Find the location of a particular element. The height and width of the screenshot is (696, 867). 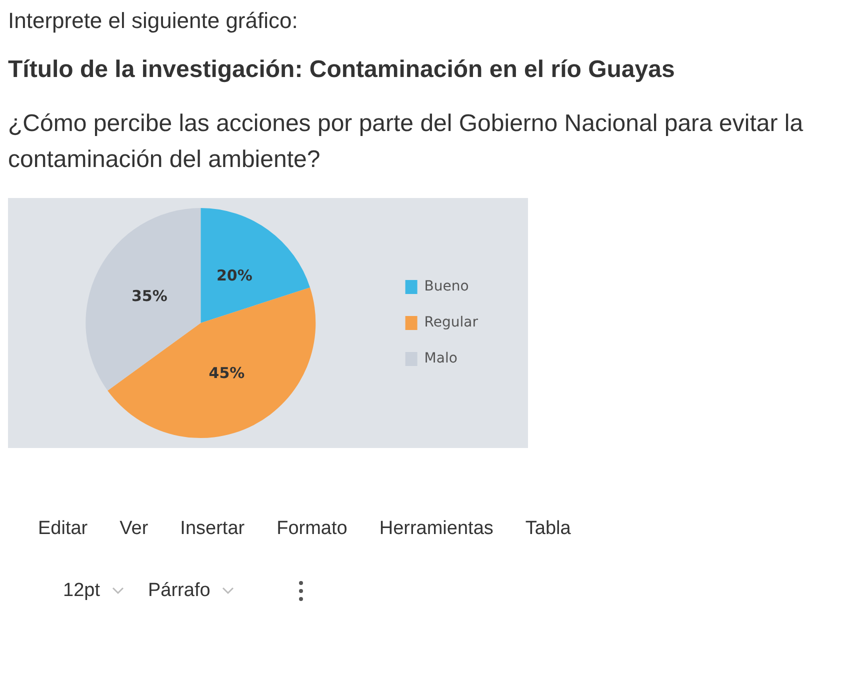

text: Insertar is located at coordinates (212, 529).